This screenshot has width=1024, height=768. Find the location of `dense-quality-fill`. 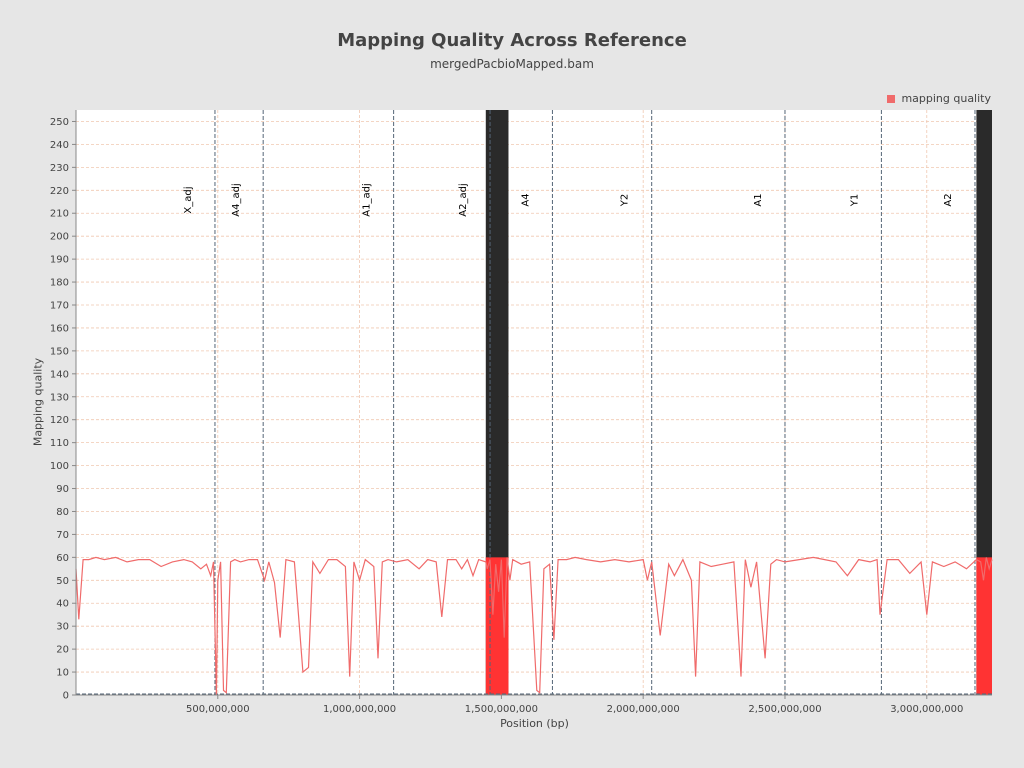

dense-quality-fill is located at coordinates (984, 626).